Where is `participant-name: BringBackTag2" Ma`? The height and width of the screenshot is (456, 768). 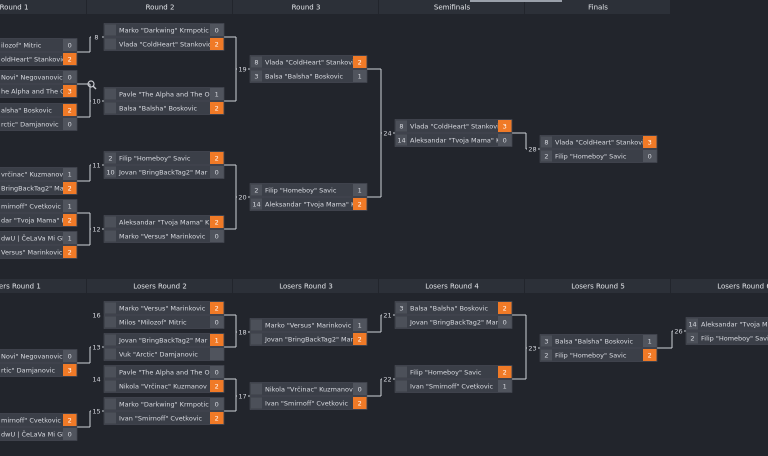 participant-name: BringBackTag2" Ma is located at coordinates (32, 189).